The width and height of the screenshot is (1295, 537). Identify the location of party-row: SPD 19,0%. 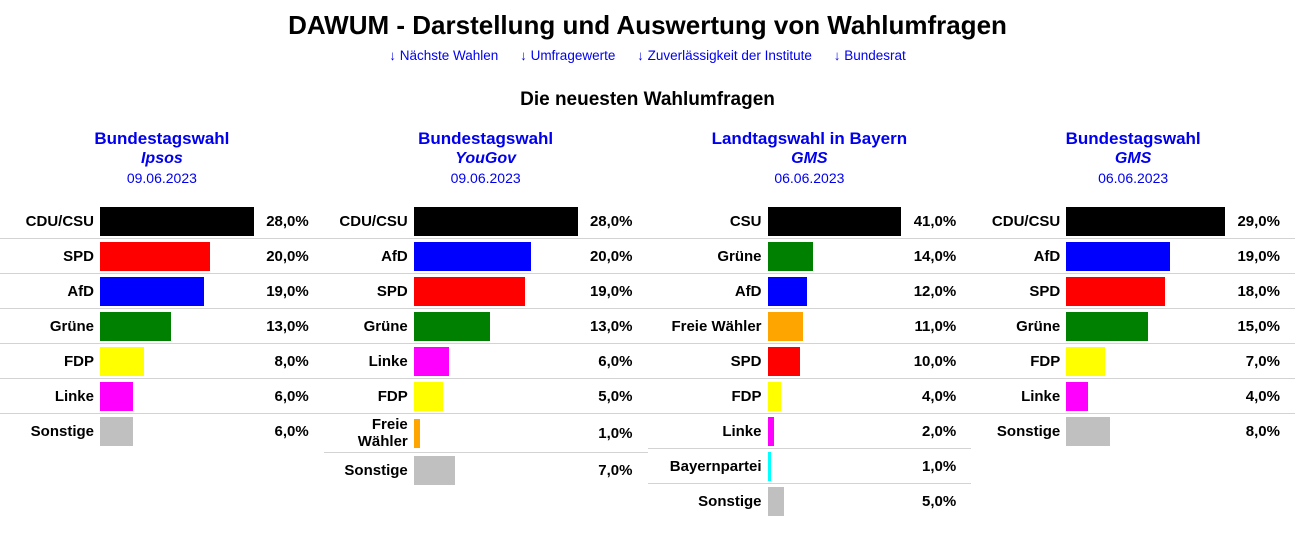
(485, 290).